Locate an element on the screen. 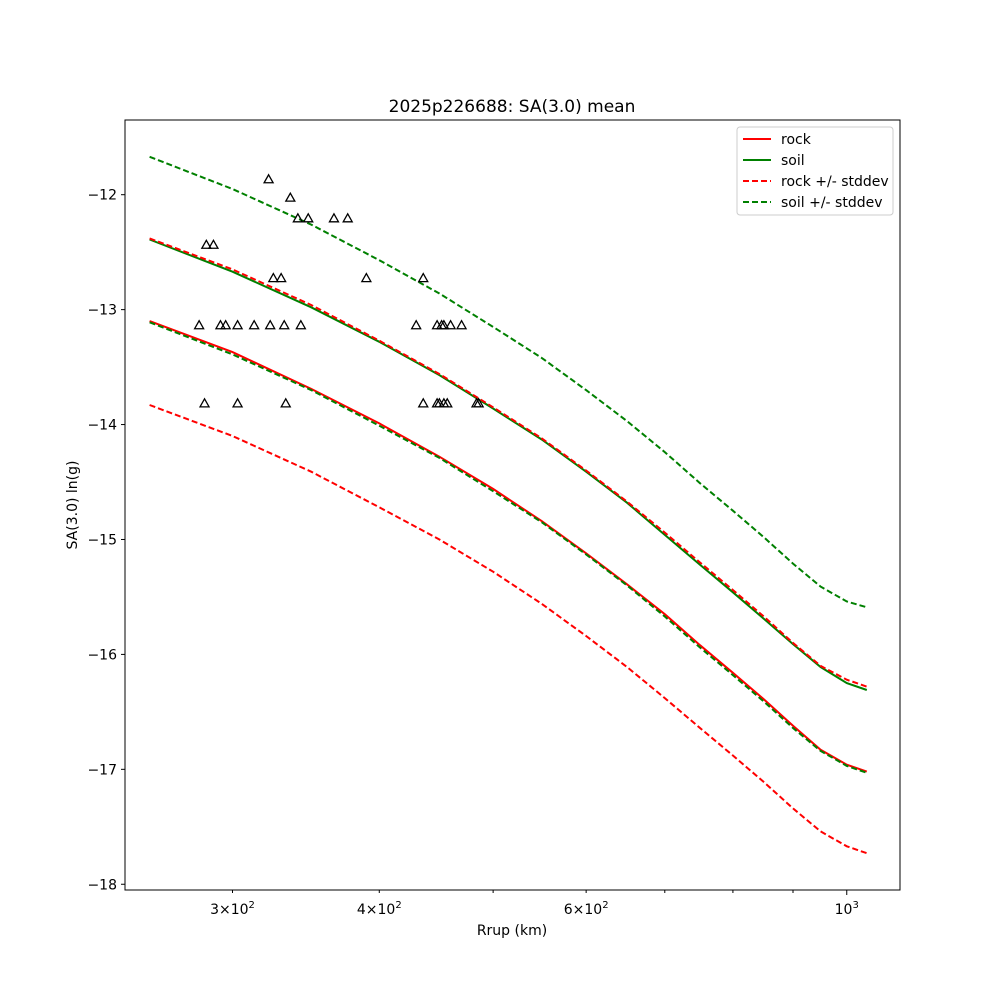  y-tick-label-5: −13 is located at coordinates (102, 311).